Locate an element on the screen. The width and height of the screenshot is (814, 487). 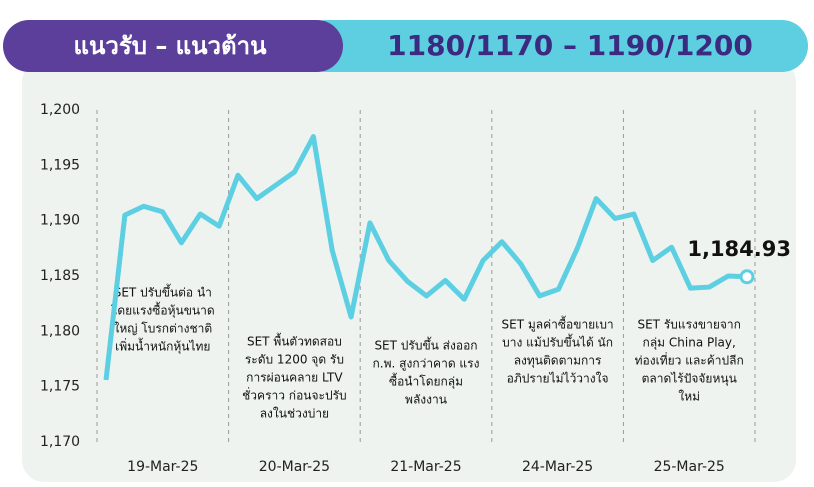
header-left-bg is located at coordinates (173, 46).